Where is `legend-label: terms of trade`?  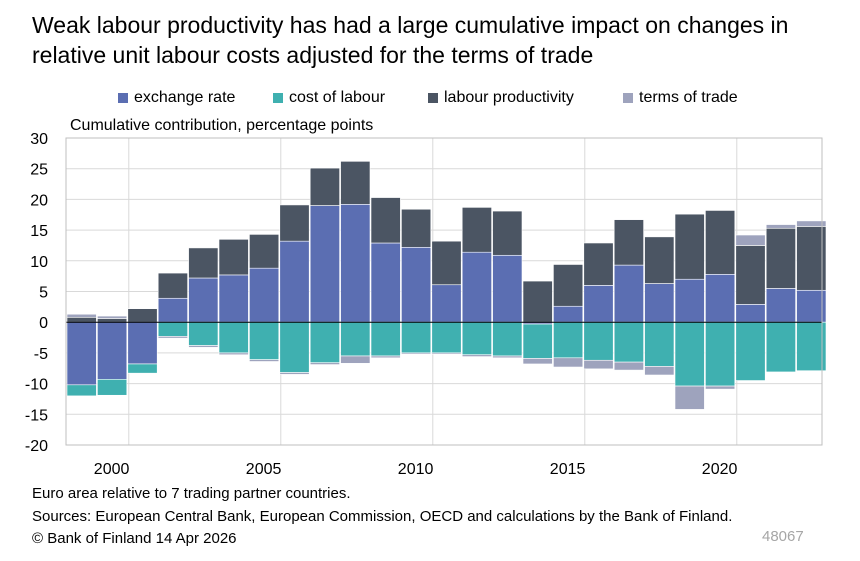
legend-label: terms of trade is located at coordinates (688, 97).